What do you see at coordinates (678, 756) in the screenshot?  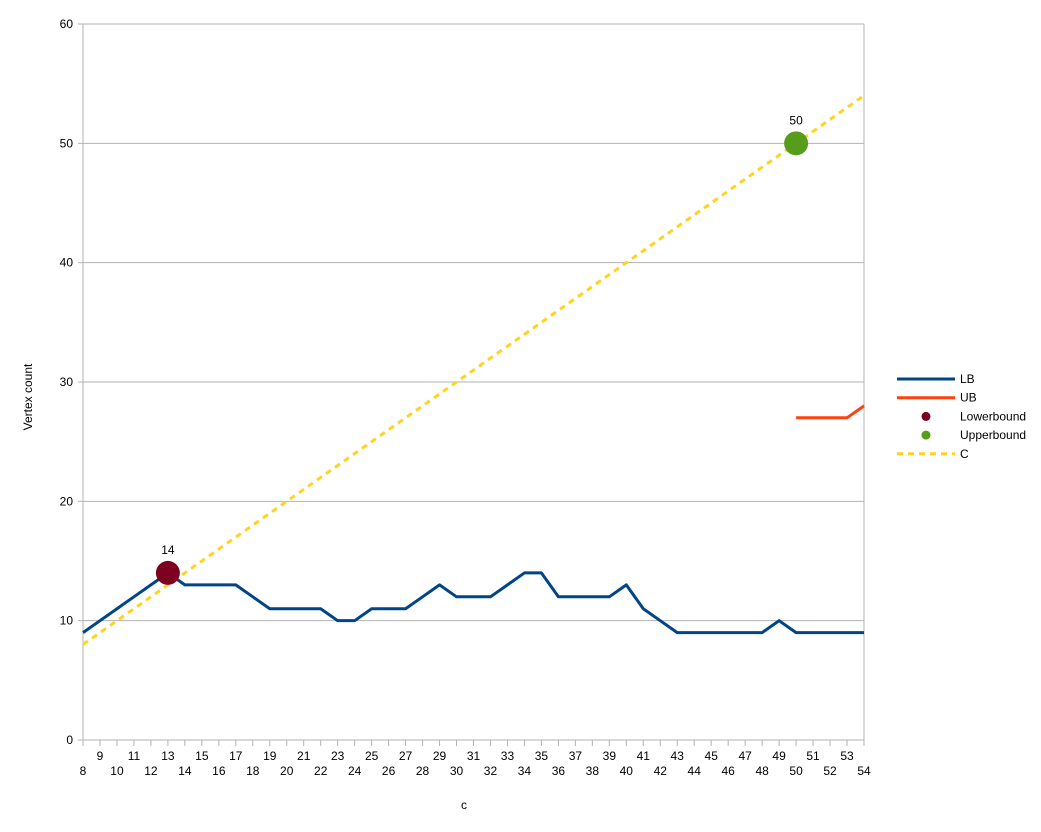 I see `x-tick-label-43: 43` at bounding box center [678, 756].